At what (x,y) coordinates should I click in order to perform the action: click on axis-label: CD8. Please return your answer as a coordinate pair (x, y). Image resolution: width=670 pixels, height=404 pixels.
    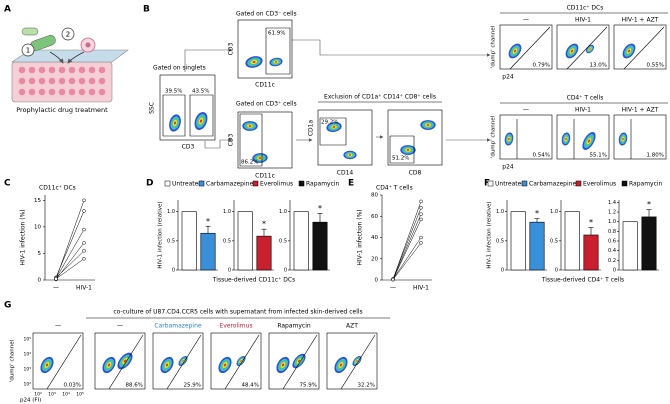
    Looking at the image, I should click on (415, 173).